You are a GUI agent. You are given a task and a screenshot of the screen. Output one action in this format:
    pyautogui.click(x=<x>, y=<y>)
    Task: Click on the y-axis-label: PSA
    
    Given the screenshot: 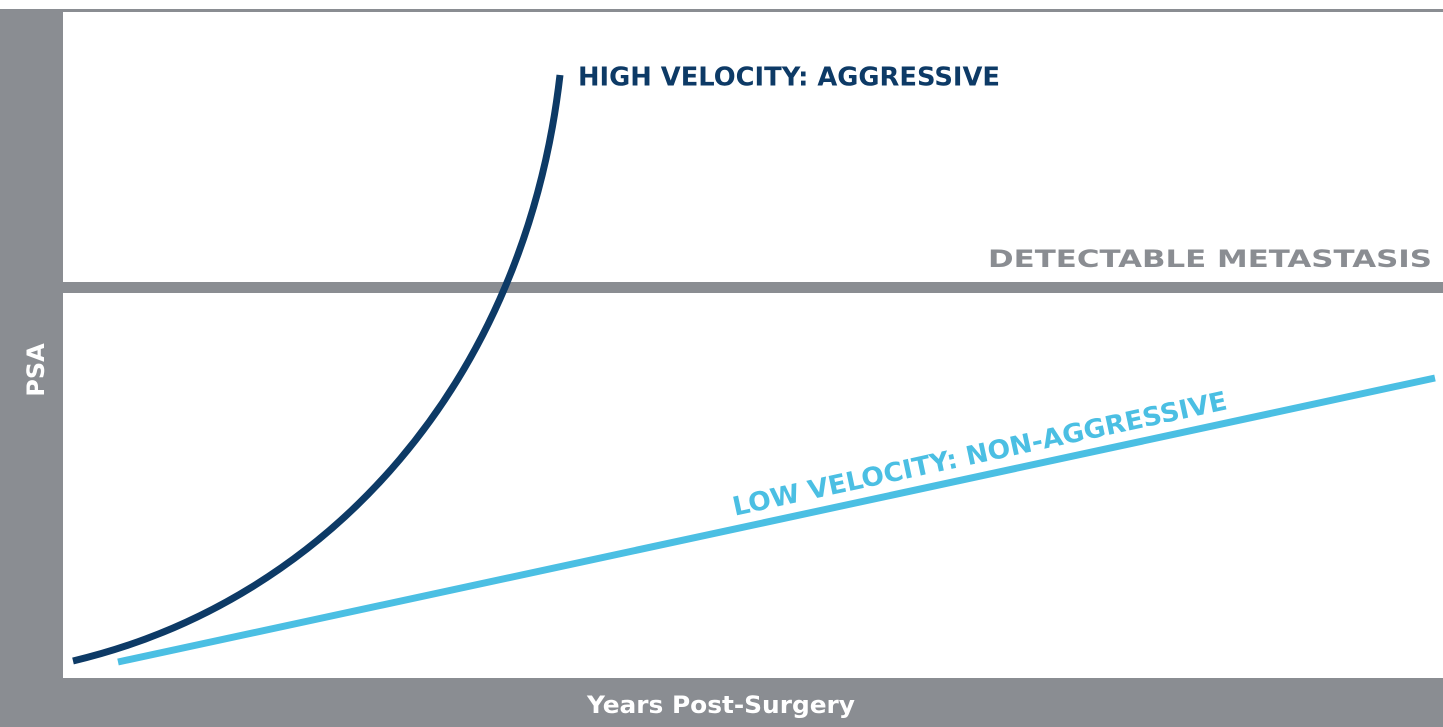 What is the action you would take?
    pyautogui.click(x=36, y=370)
    